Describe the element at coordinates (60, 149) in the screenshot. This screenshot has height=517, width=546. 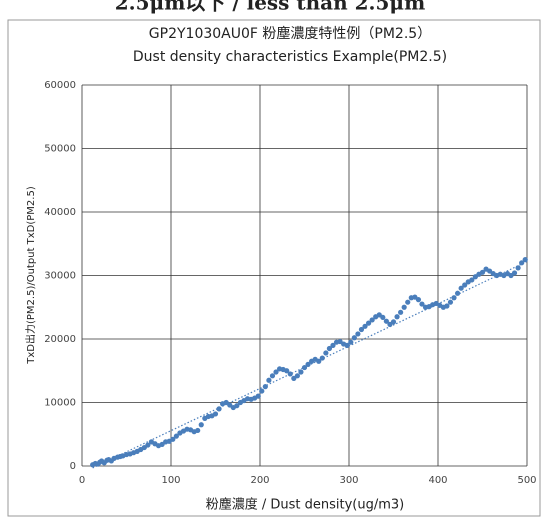
I see `y-tick-label: 50000` at that location.